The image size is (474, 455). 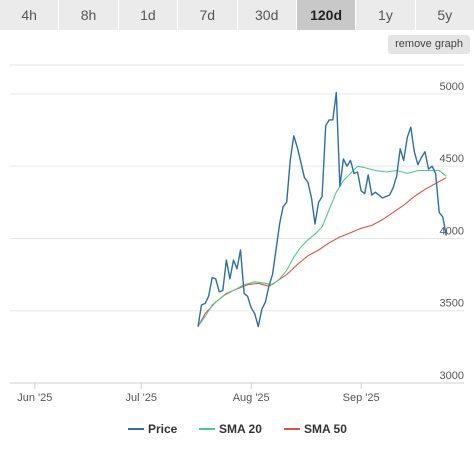 What do you see at coordinates (30, 15) in the screenshot?
I see `tab-4h: 4h` at bounding box center [30, 15].